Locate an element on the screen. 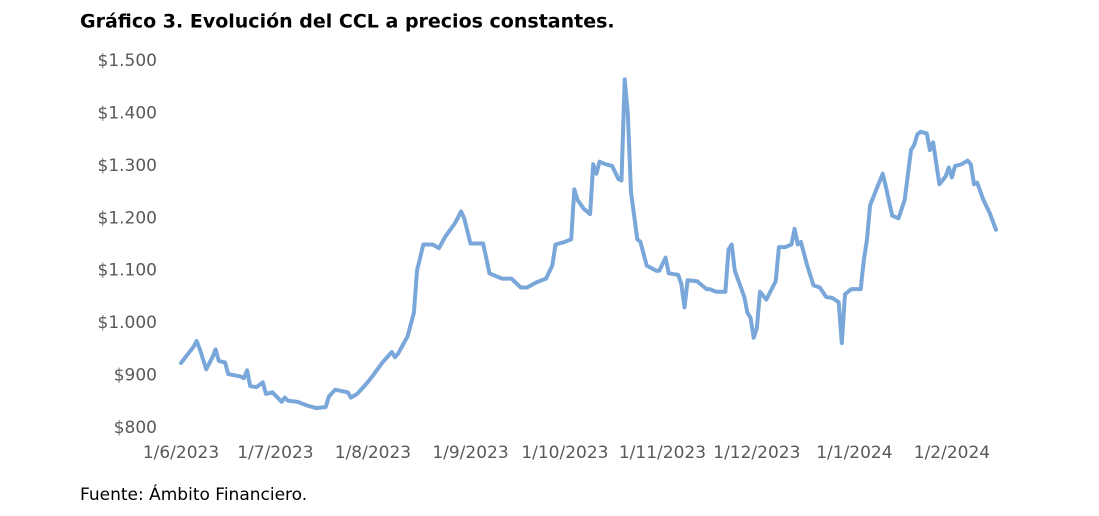 Image resolution: width=1099 pixels, height=516 pixels. y-tick-label: $1.400 is located at coordinates (127, 113).